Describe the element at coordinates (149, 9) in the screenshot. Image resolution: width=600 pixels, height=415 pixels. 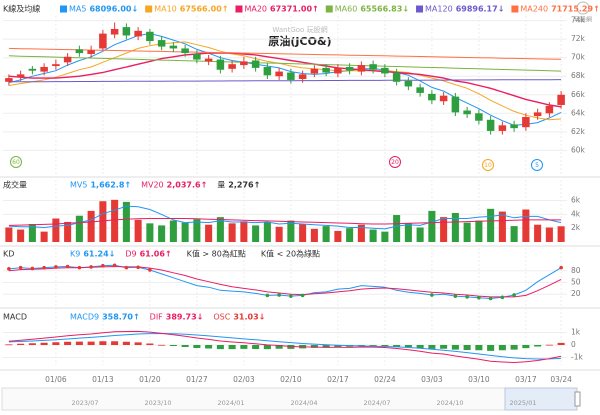
I see `legend-swatch` at that location.